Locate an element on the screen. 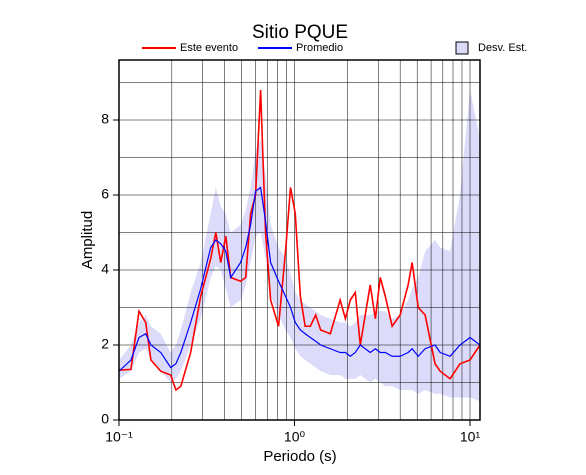 Image resolution: width=586 pixels, height=475 pixels. y-axis-label: Amplitud is located at coordinates (87, 240).